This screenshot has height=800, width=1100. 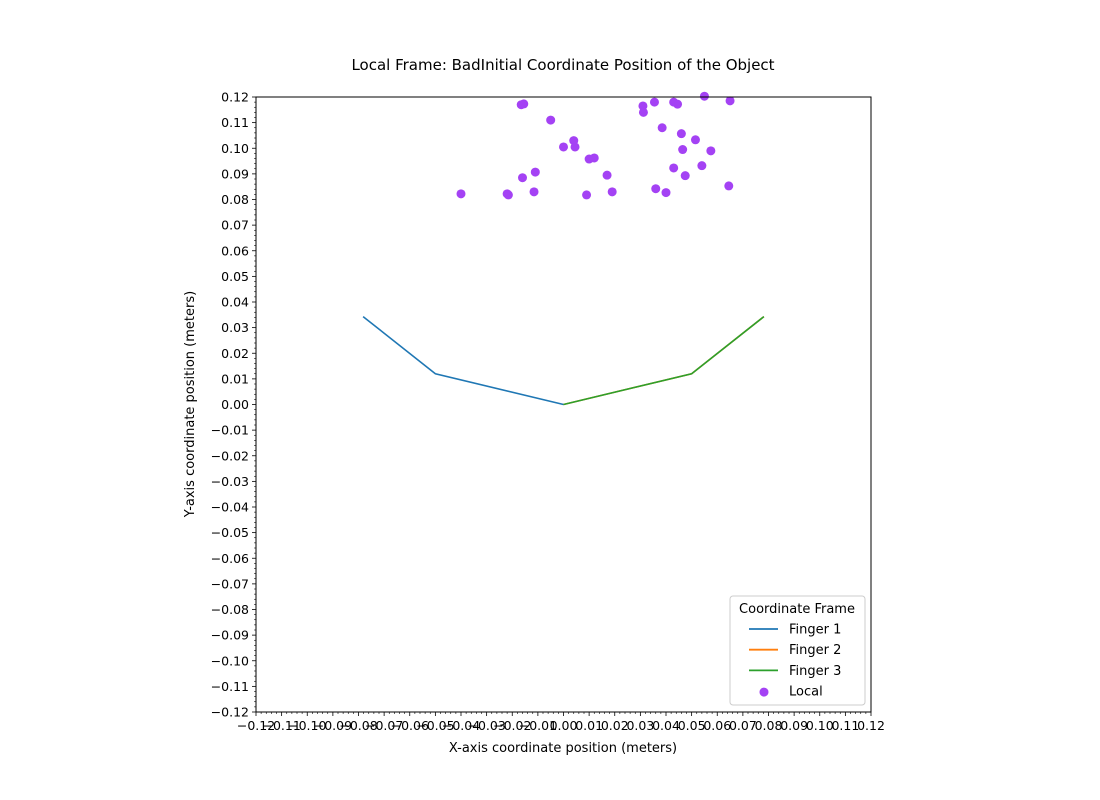 I want to click on x-tick-label: −0.11, so click(x=281, y=725).